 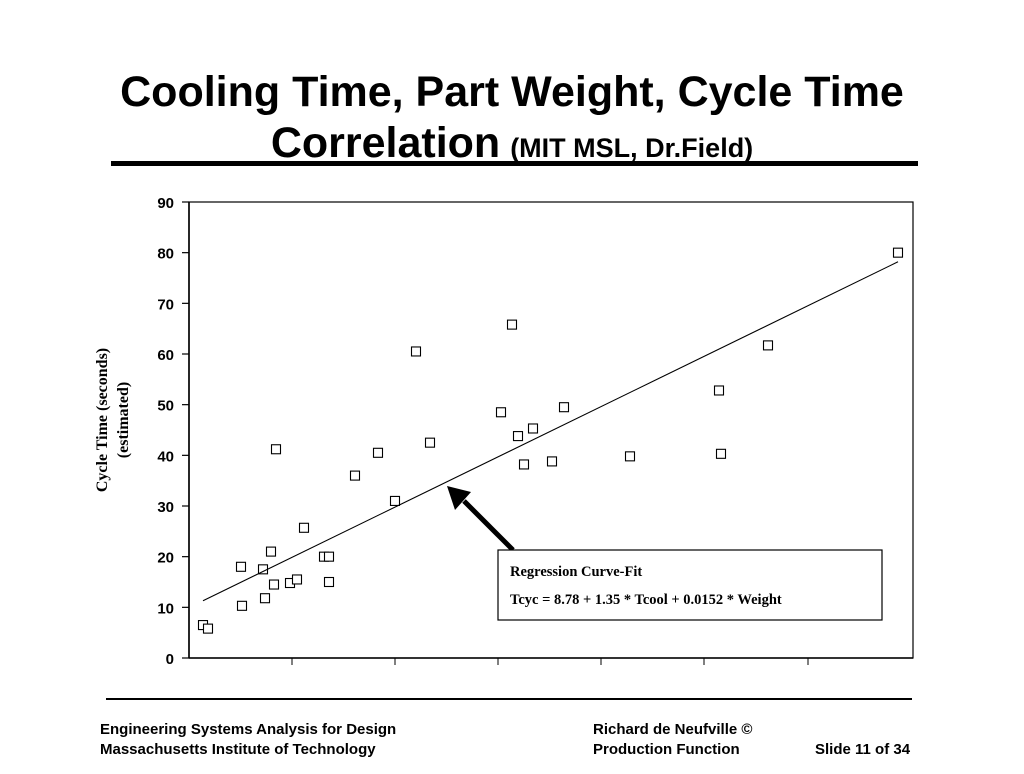 I want to click on footer-institution: Massachusetts Institute of Technology, so click(x=238, y=749).